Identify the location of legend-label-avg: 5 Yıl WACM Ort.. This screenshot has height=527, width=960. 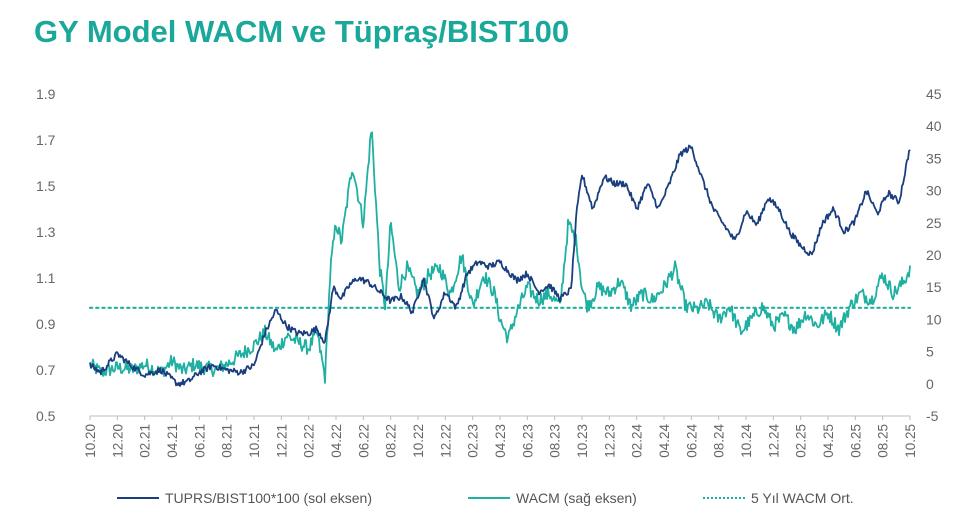
(802, 498).